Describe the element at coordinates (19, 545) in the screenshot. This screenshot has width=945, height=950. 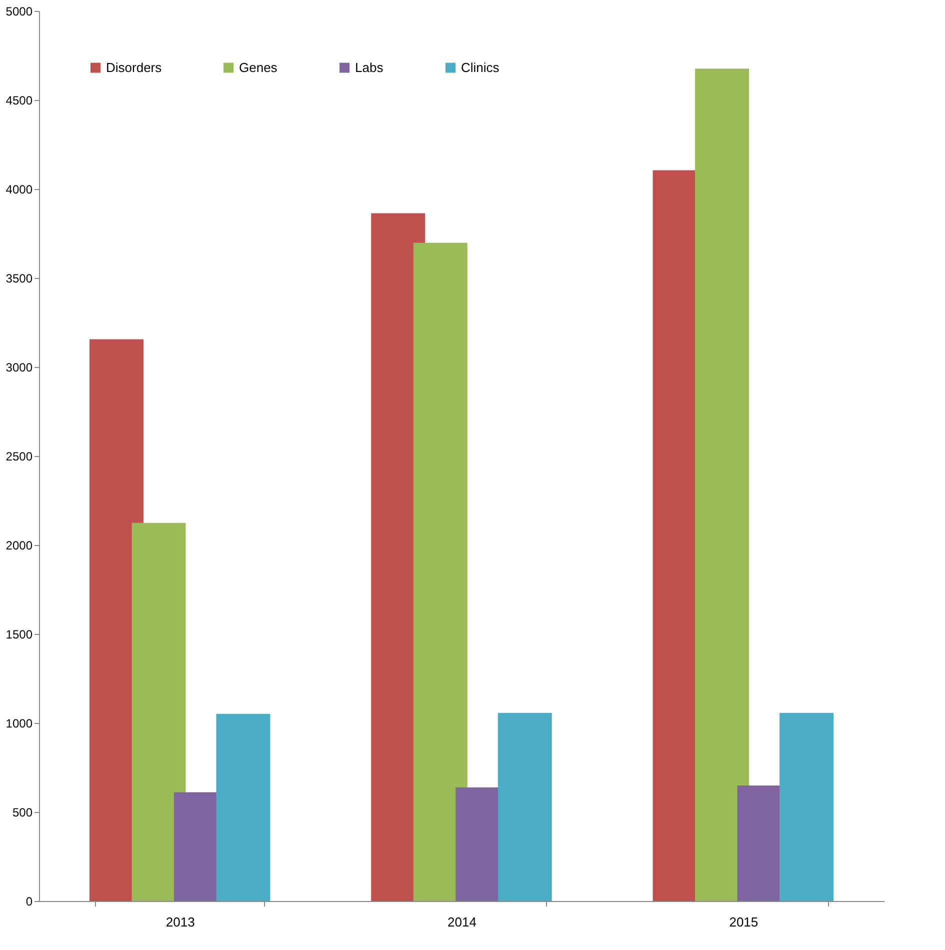
I see `y-tick-label: 2000` at that location.